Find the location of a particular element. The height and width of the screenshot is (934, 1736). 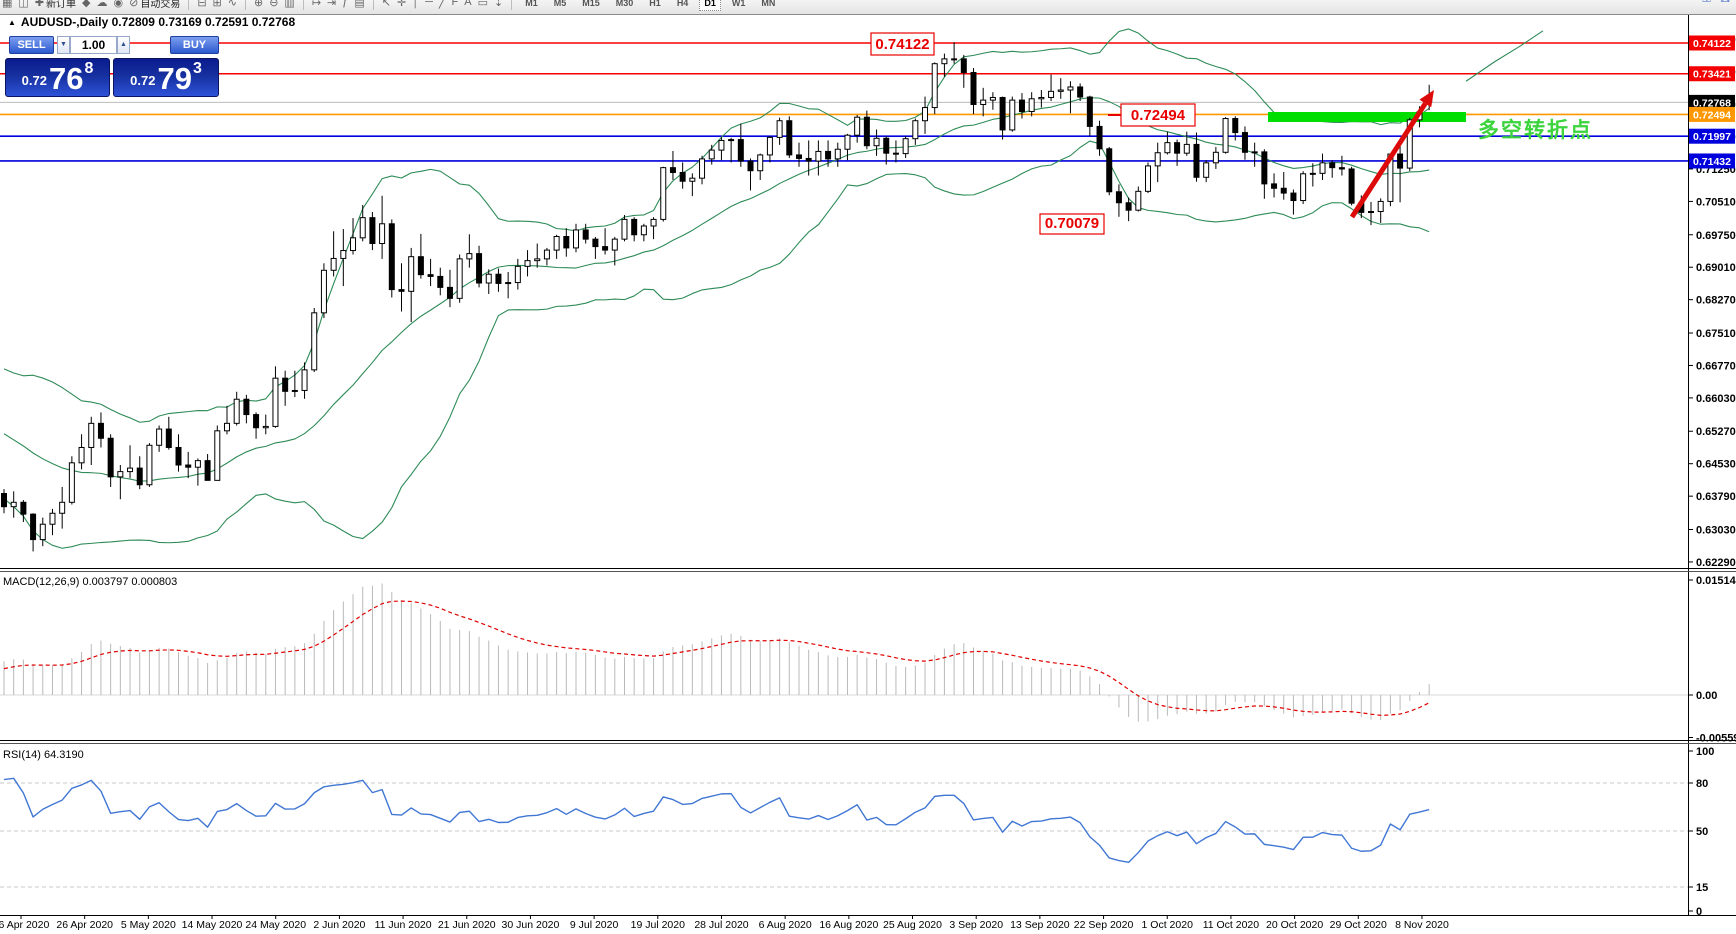

candle-chart-icon: ⊞ is located at coordinates (217, 4).